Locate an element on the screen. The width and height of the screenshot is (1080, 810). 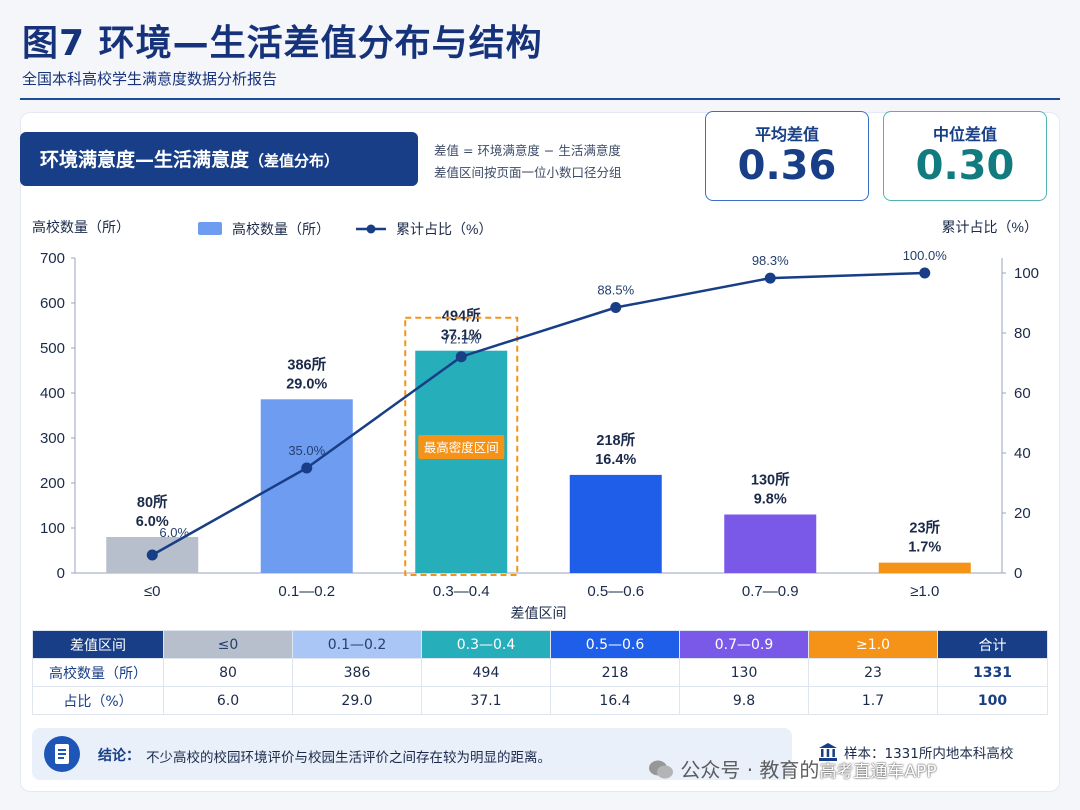
formula-note: 差值 = 环境满意度 − 生活满意度 差值区间按页面一位小数口径分组 is located at coordinates (528, 162).